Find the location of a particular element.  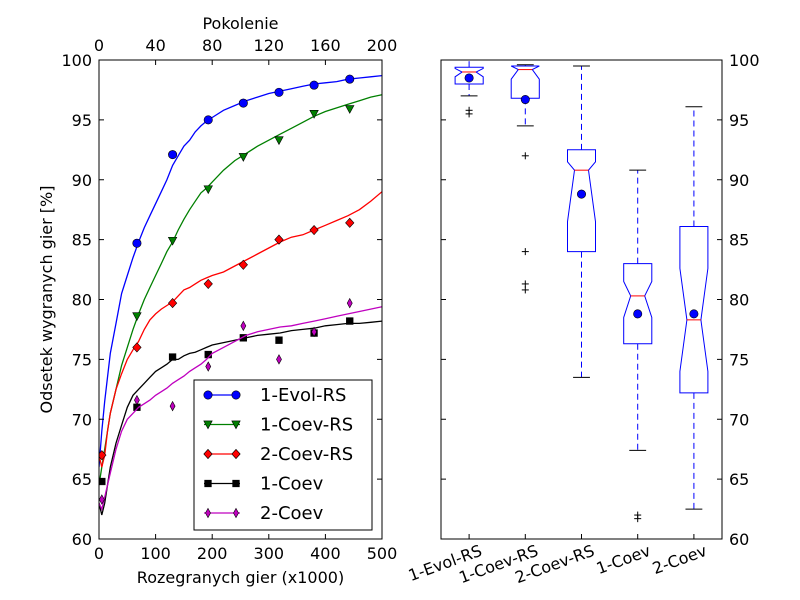

top-xtick-label-3: 120 is located at coordinates (269, 45).